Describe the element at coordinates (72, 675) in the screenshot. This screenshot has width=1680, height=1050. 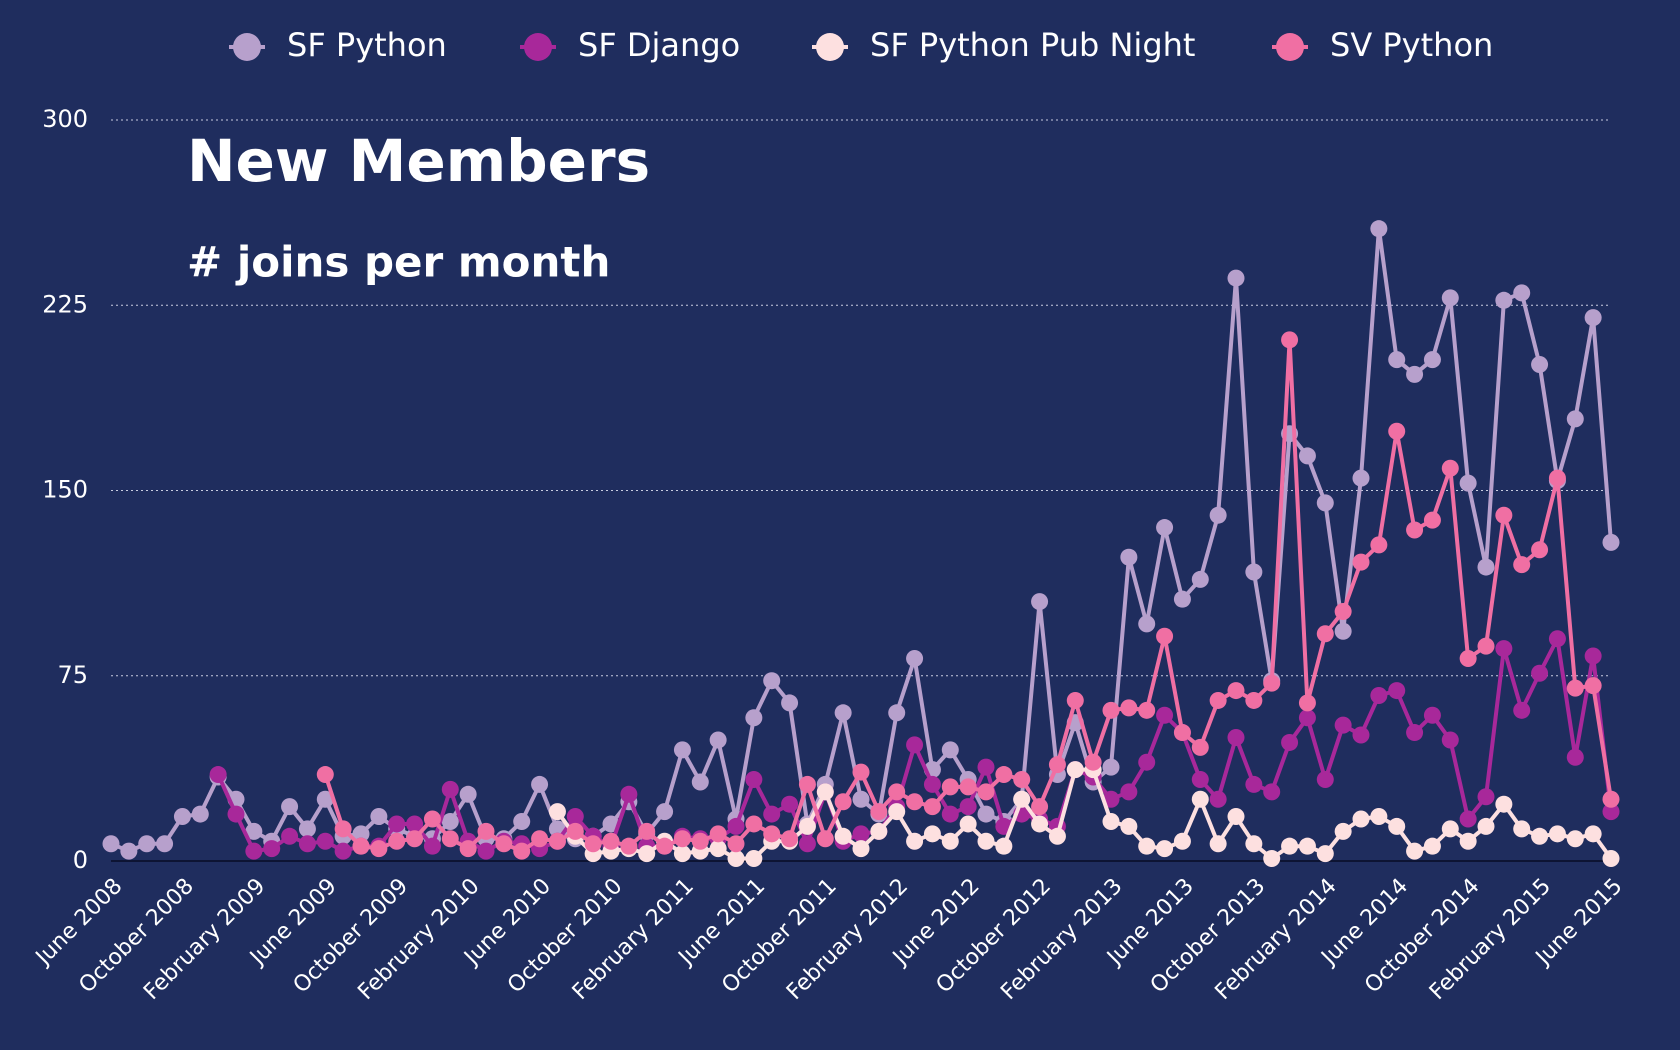
I see `y-tick-label: 75` at that location.